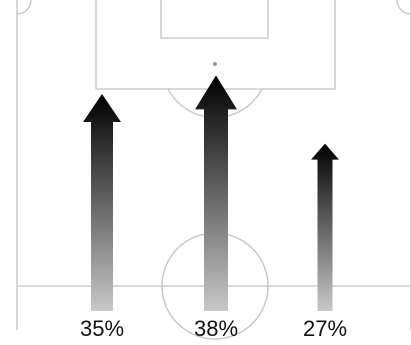 This screenshot has height=345, width=411. Describe the element at coordinates (403, 7) in the screenshot. I see `corner-arc-right` at that location.